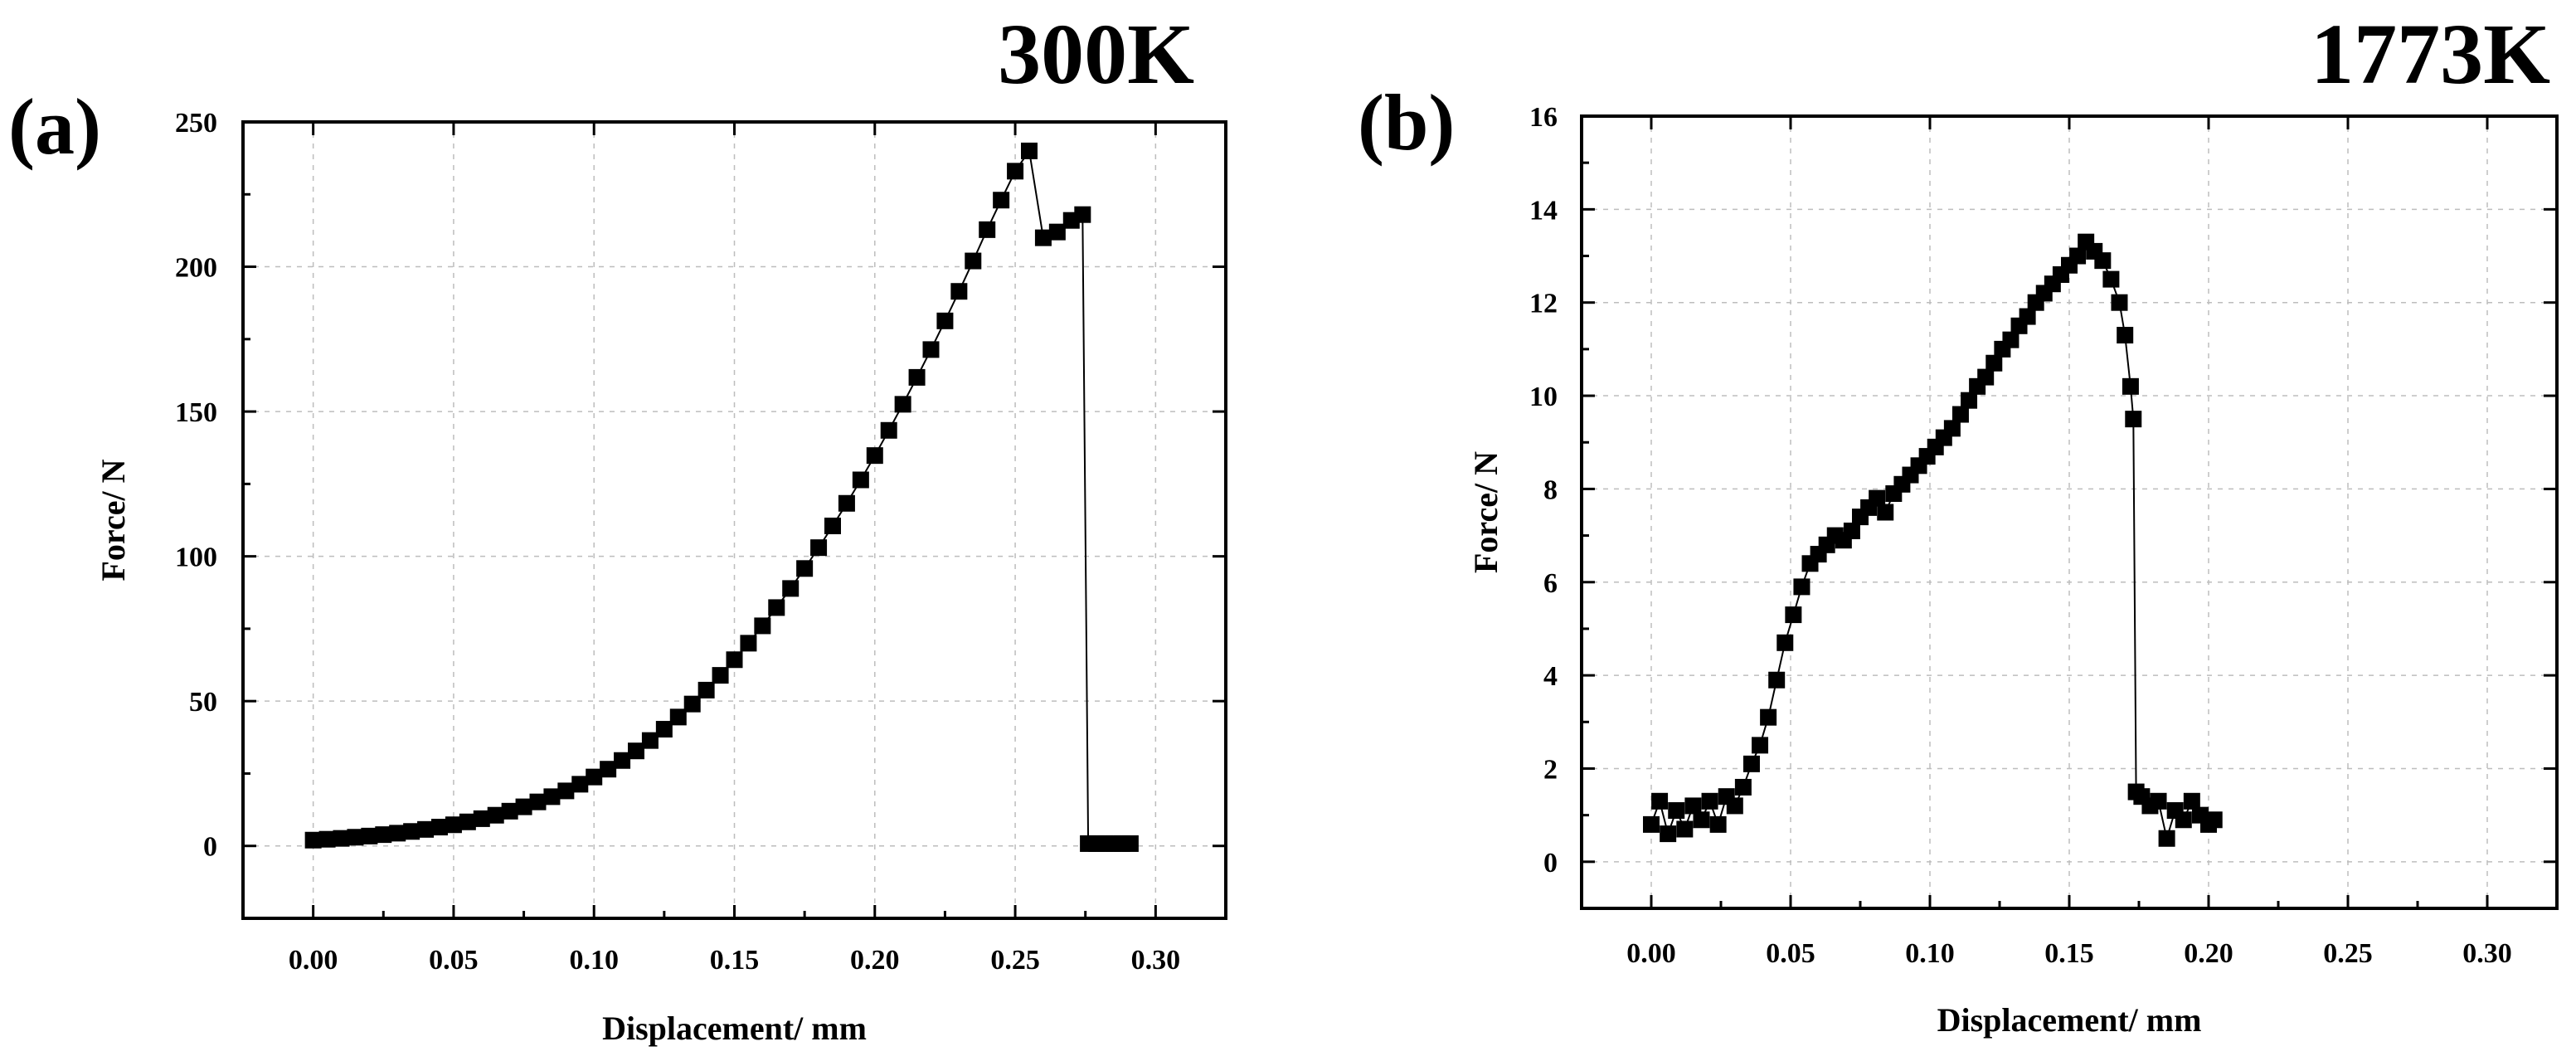 This screenshot has height=1061, width=2576. What do you see at coordinates (1544, 117) in the screenshot?
I see `y-tick-label: 16` at bounding box center [1544, 117].